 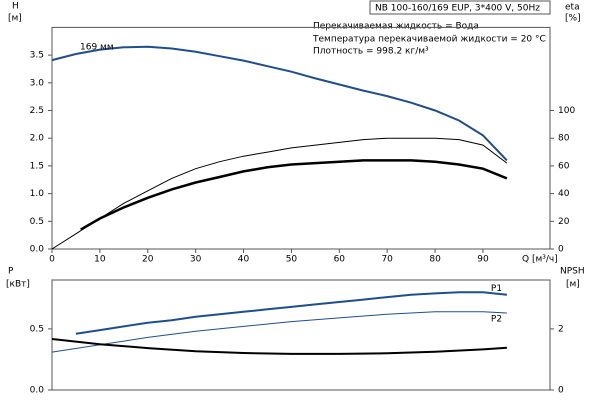 What do you see at coordinates (566, 111) in the screenshot?
I see `y2-tick-label: 100` at bounding box center [566, 111].